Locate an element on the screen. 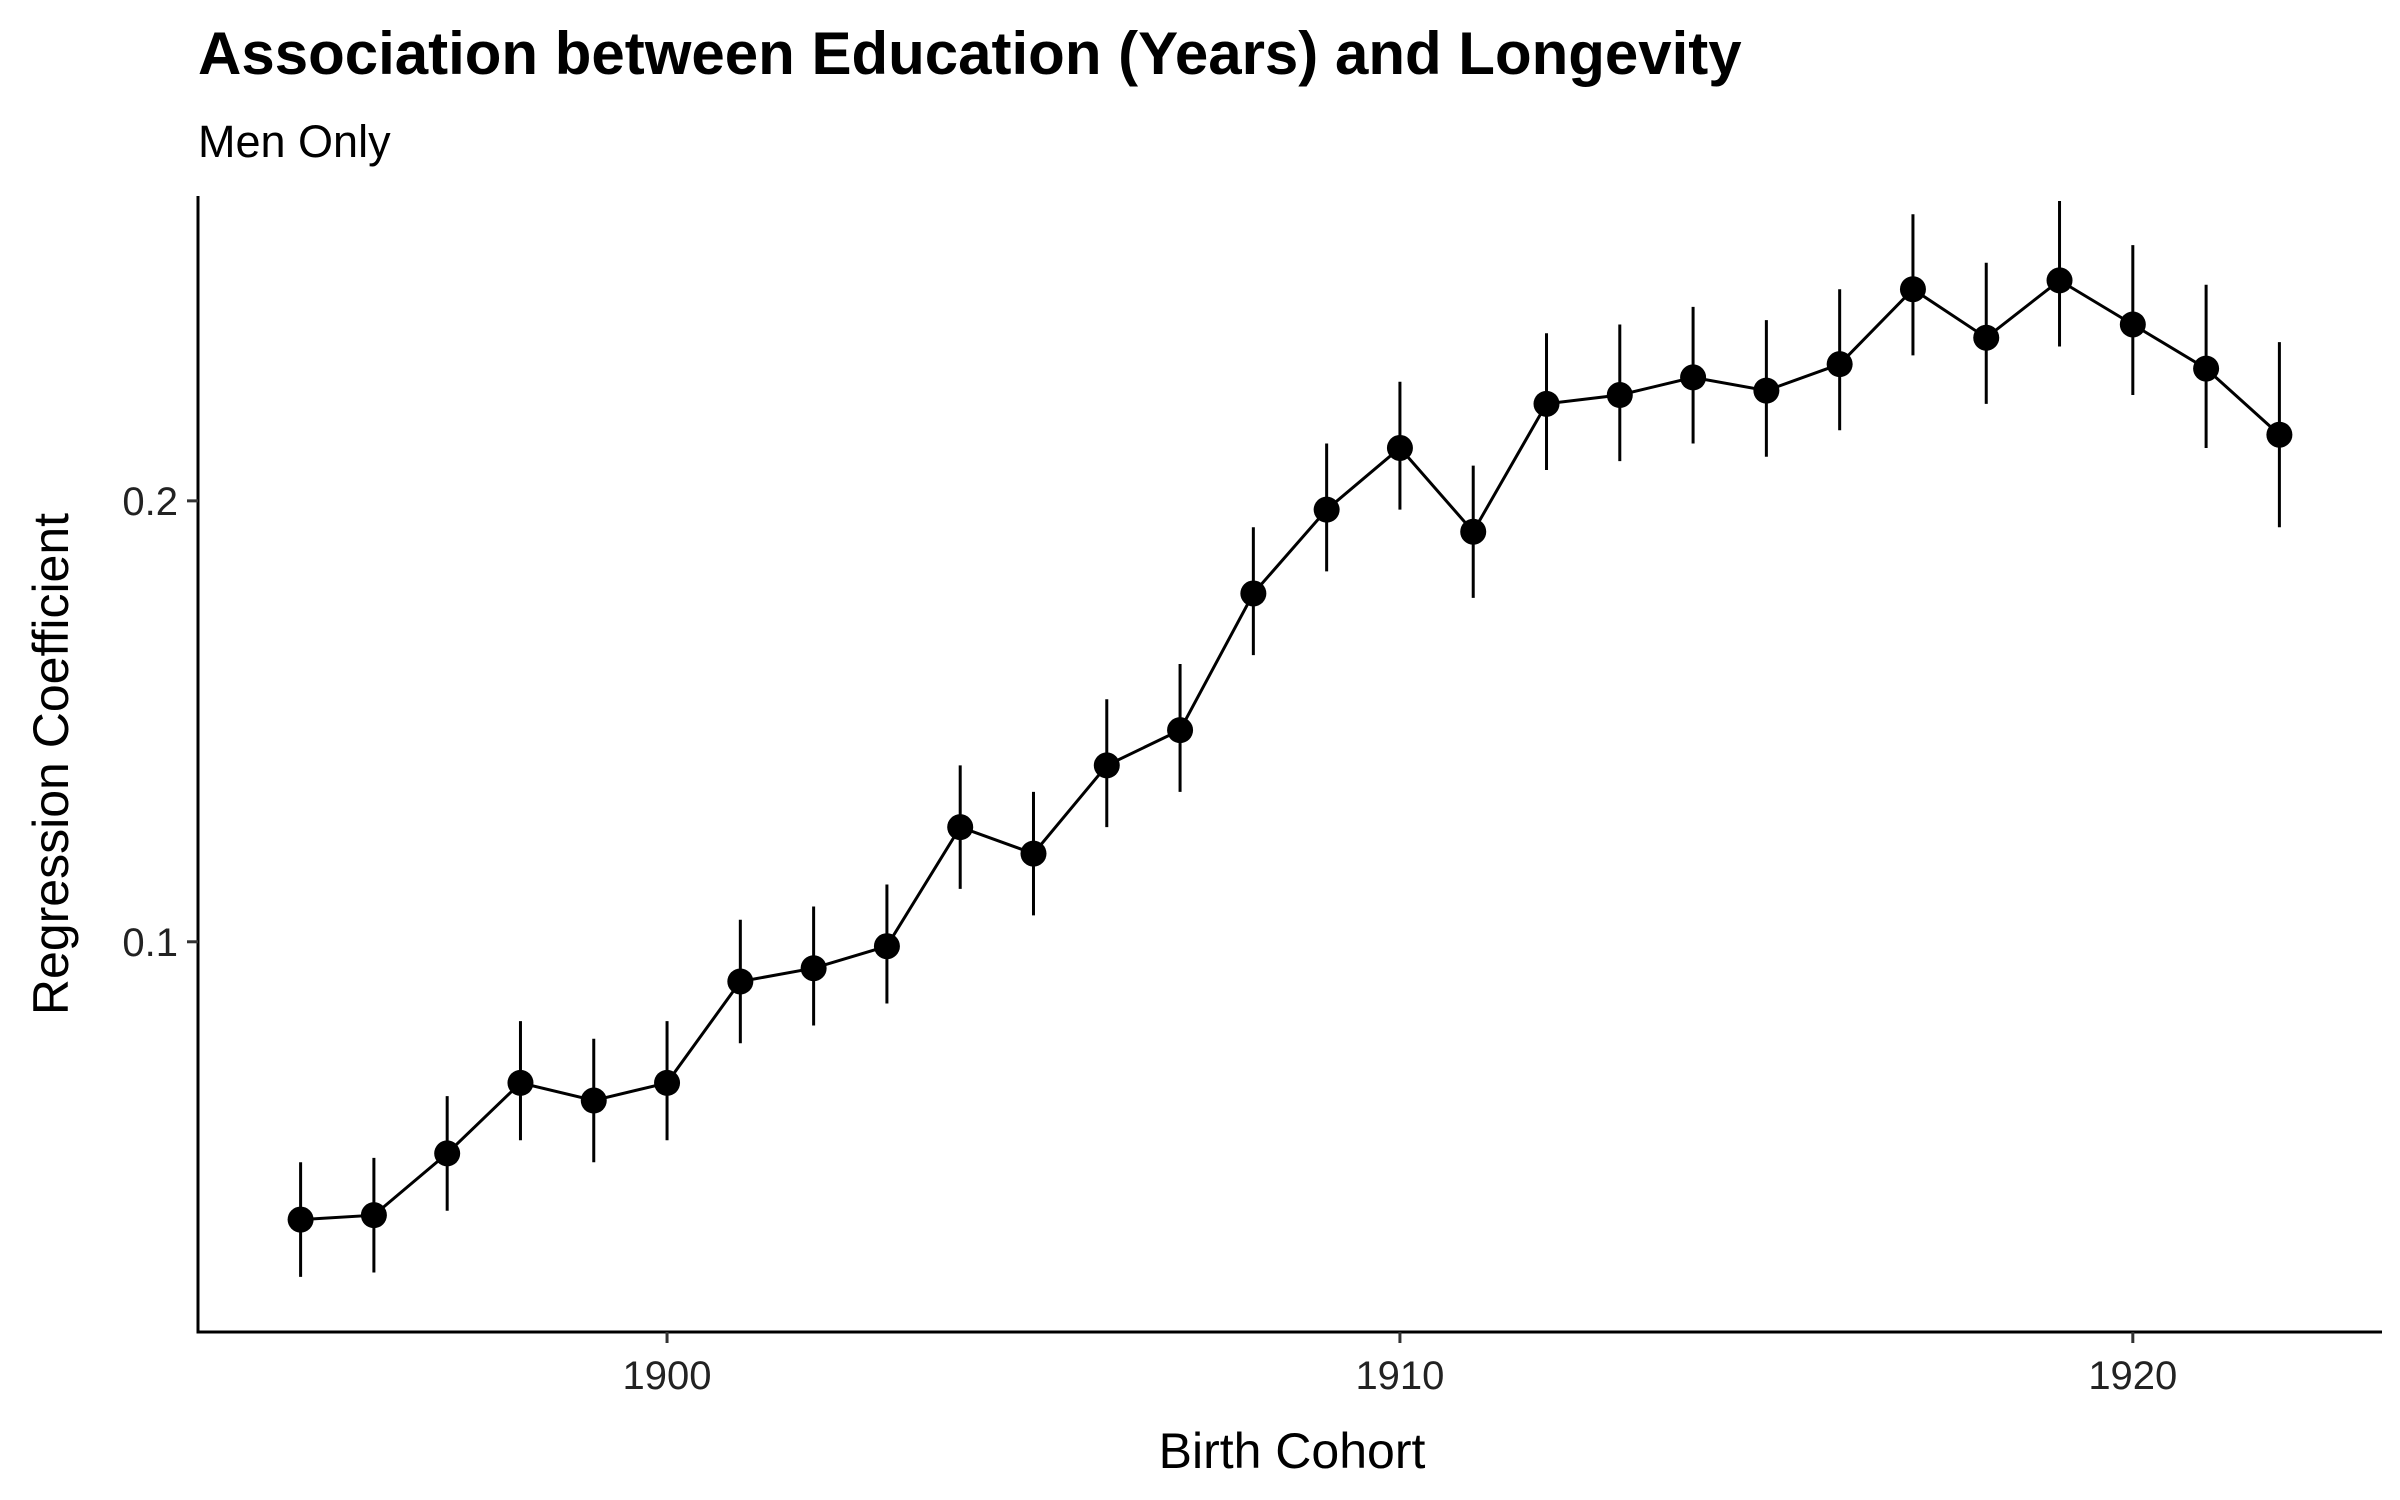  y-axis: 0.1 0.2 is located at coordinates (161, 765).